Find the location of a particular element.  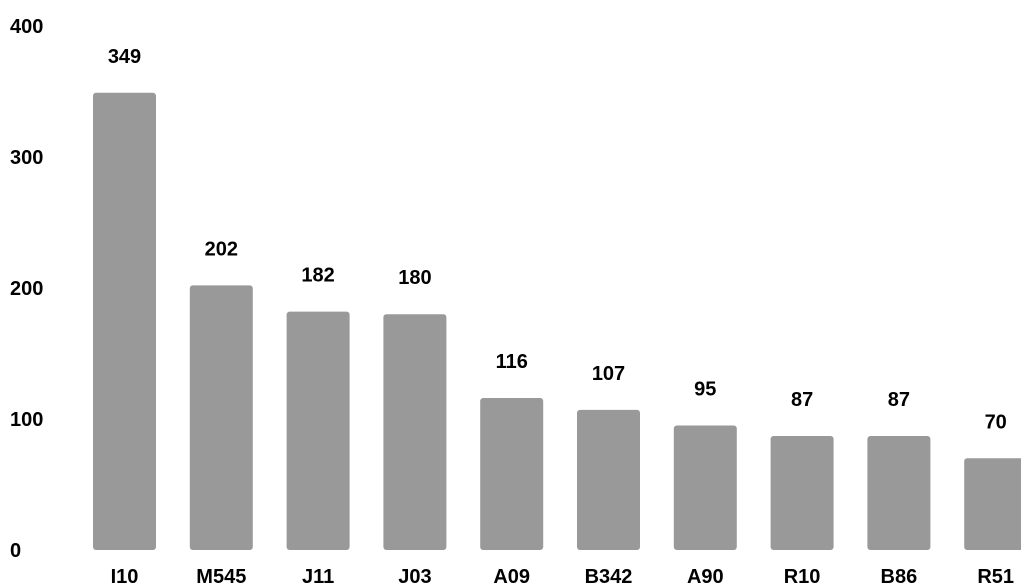

data-label-b342: 107 is located at coordinates (608, 374).